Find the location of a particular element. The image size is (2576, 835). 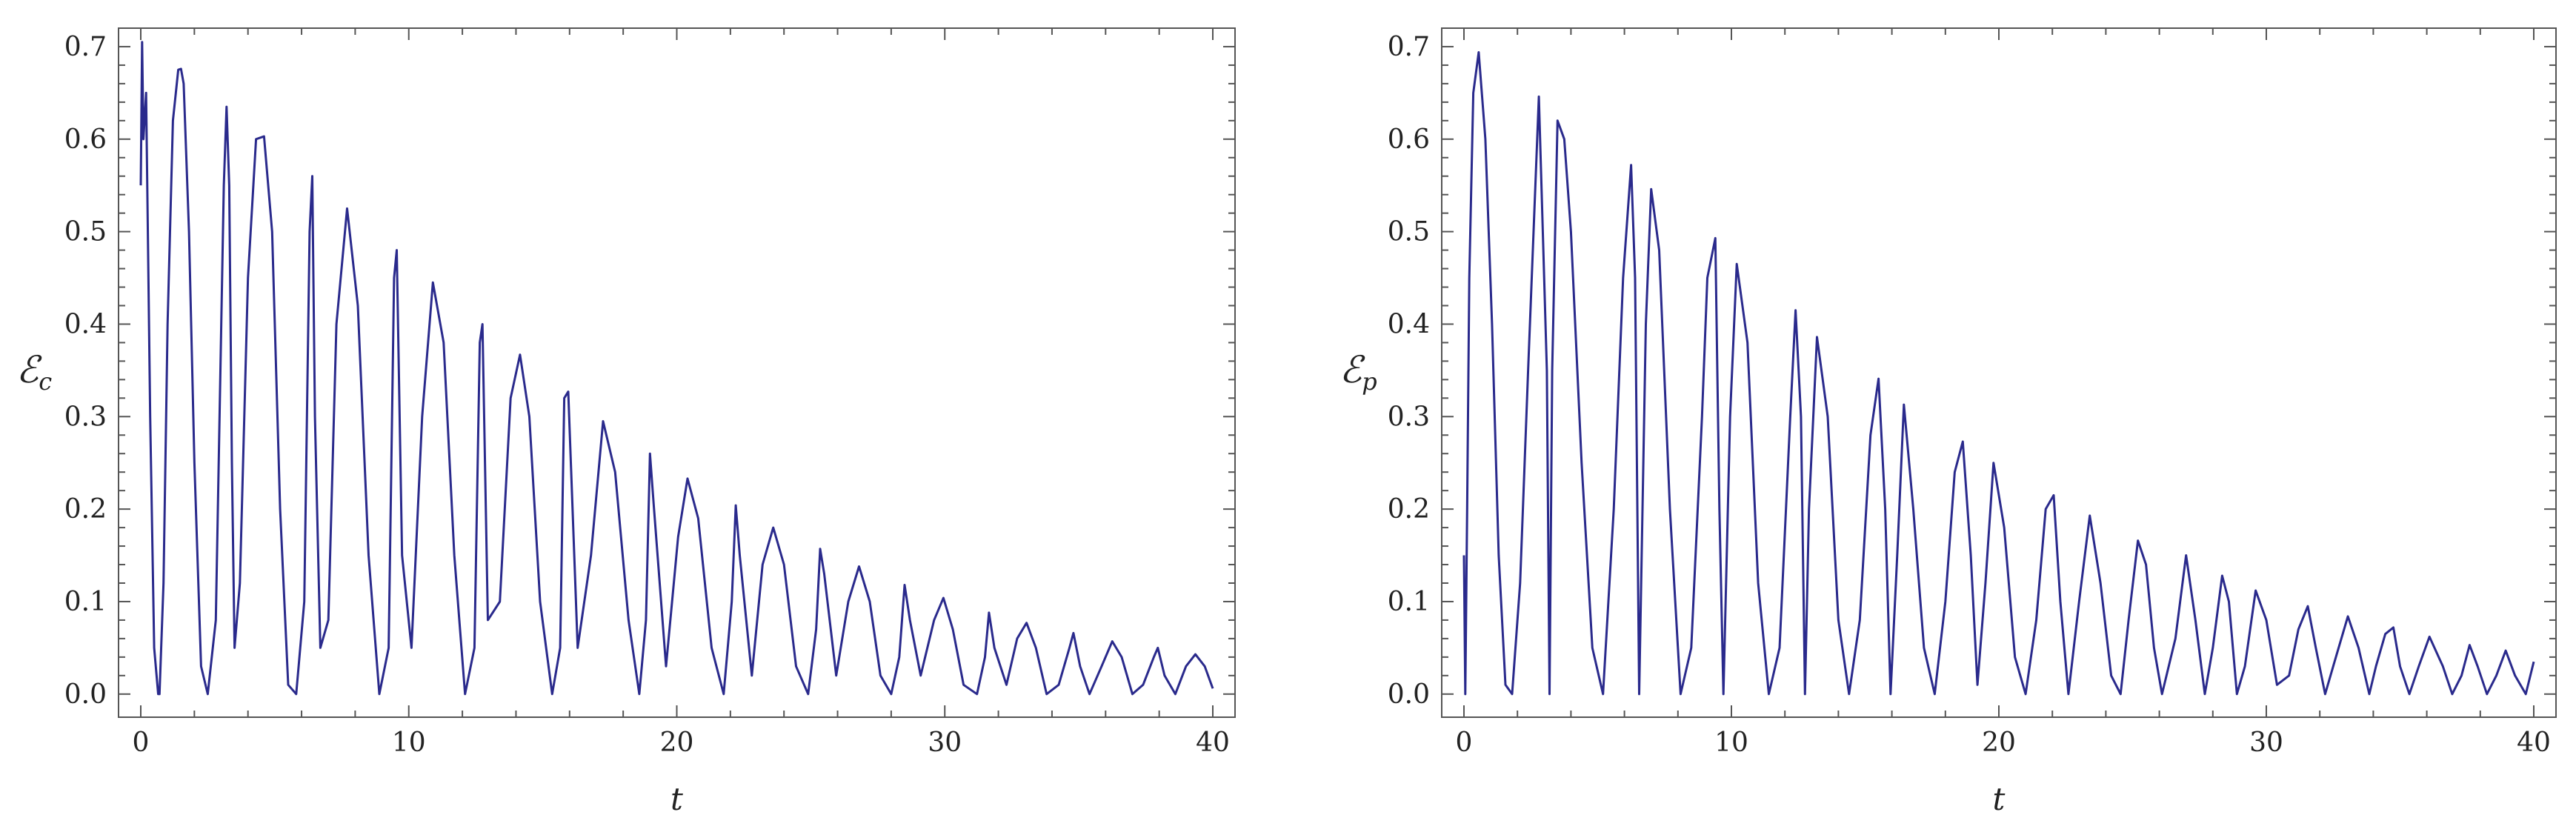

y-axis-label-subscript: p is located at coordinates (1369, 381).